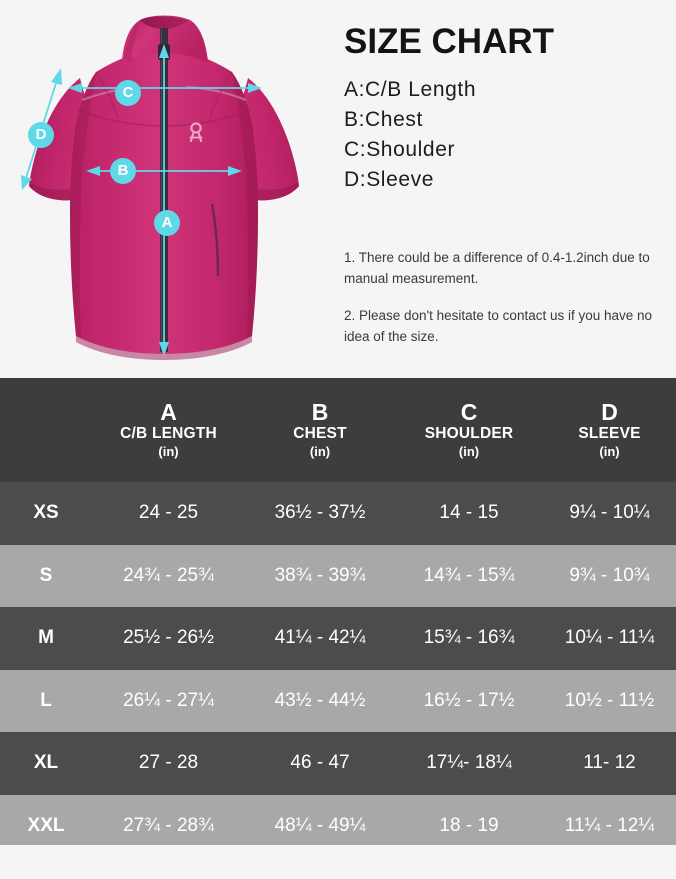 The height and width of the screenshot is (879, 676). What do you see at coordinates (46, 513) in the screenshot?
I see `size-label-cell: XS` at bounding box center [46, 513].